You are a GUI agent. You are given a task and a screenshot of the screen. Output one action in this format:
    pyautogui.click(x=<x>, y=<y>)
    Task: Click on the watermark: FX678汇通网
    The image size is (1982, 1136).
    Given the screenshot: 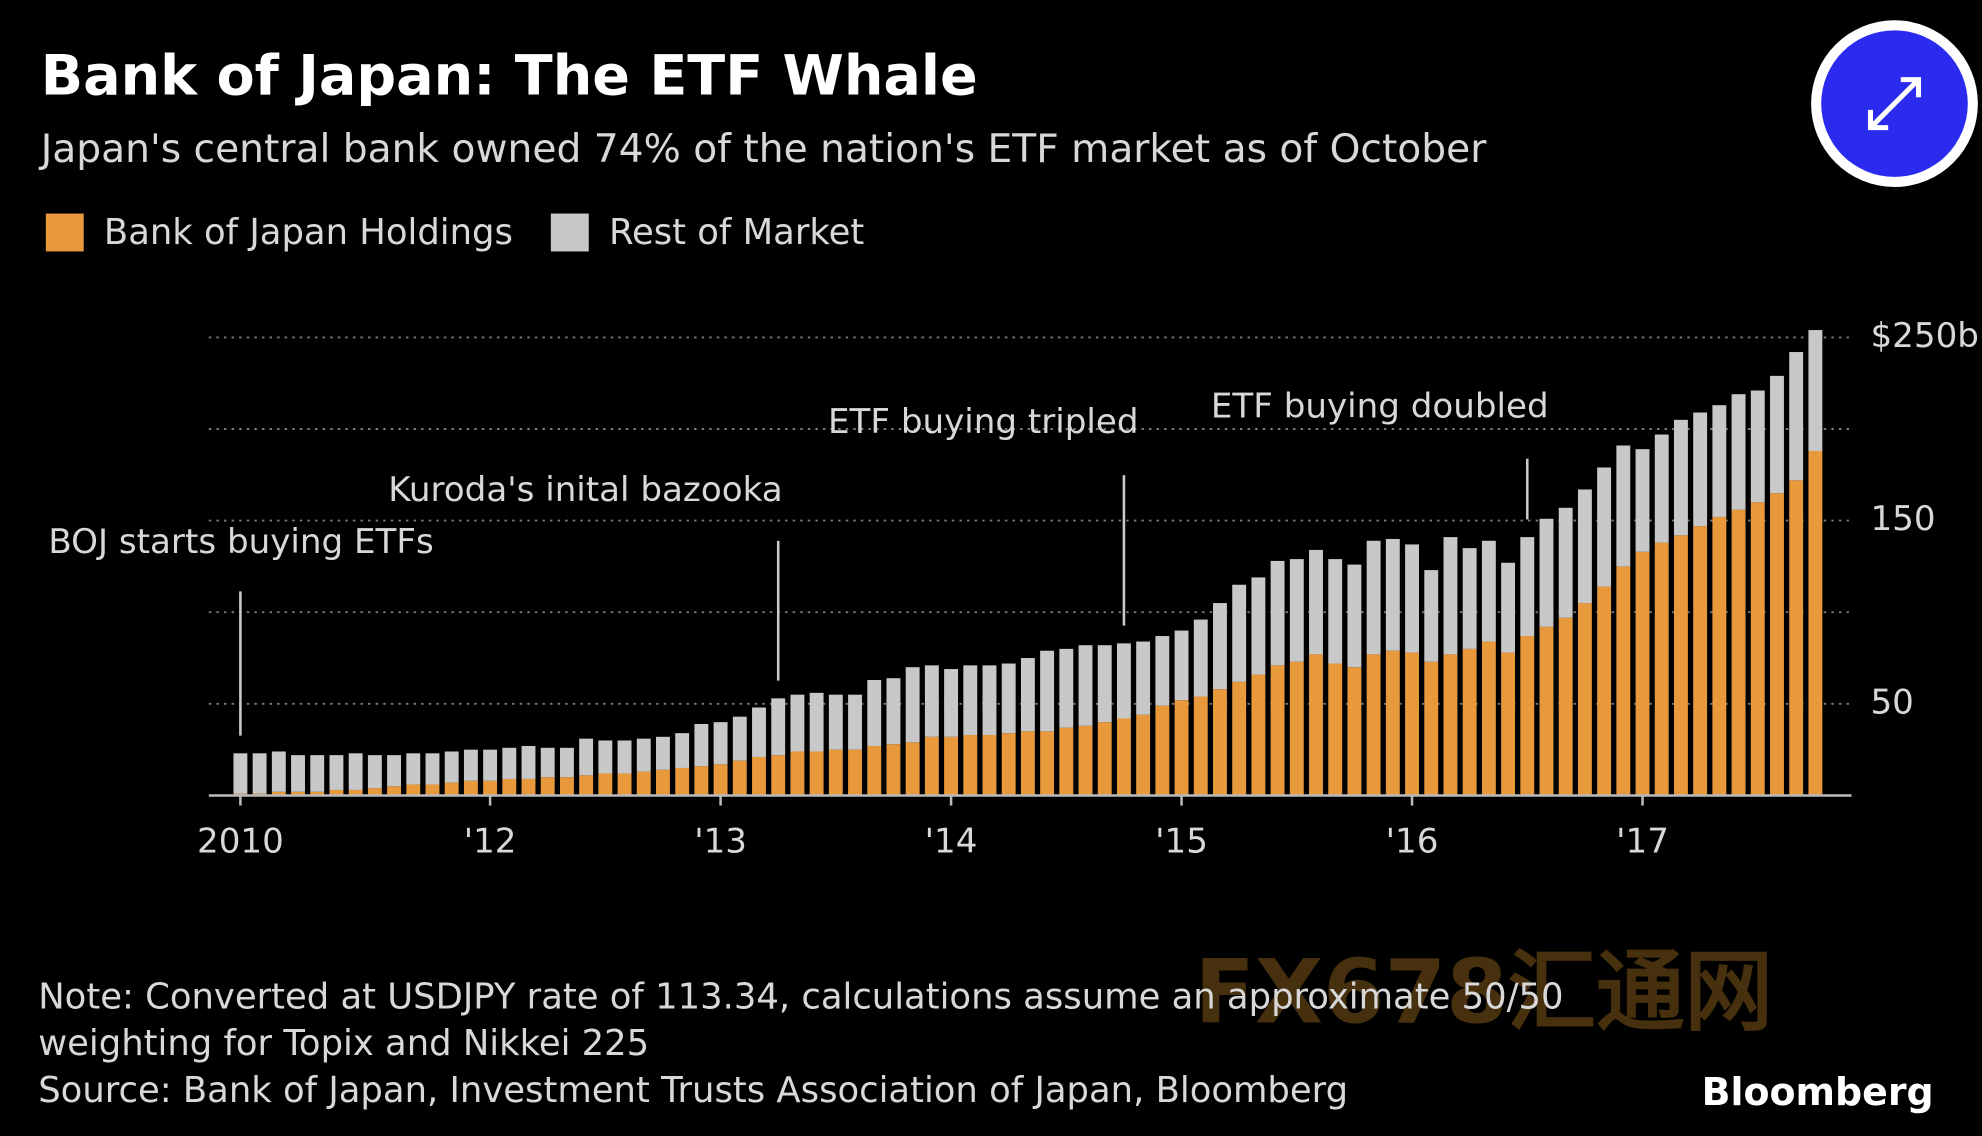 What is the action you would take?
    pyautogui.click(x=1483, y=992)
    